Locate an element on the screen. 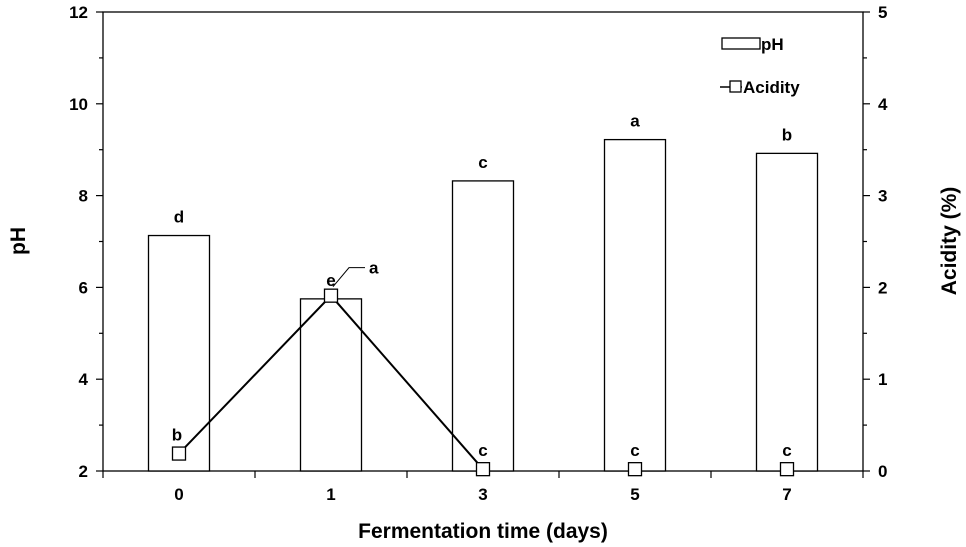 The image size is (966, 547). y-tick-label: 10 is located at coordinates (78, 104).